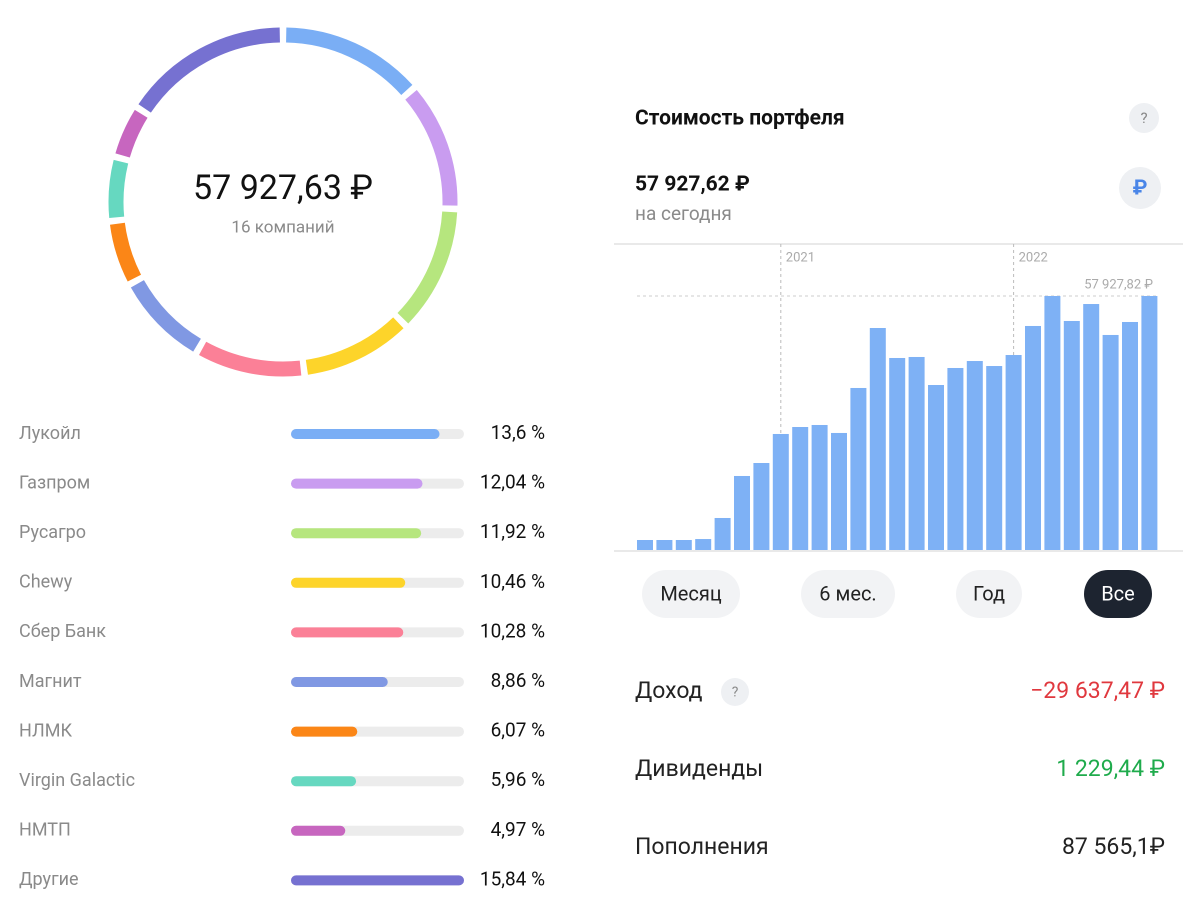  What do you see at coordinates (512, 878) in the screenshot?
I see `holding-percent: 15,84 %` at bounding box center [512, 878].